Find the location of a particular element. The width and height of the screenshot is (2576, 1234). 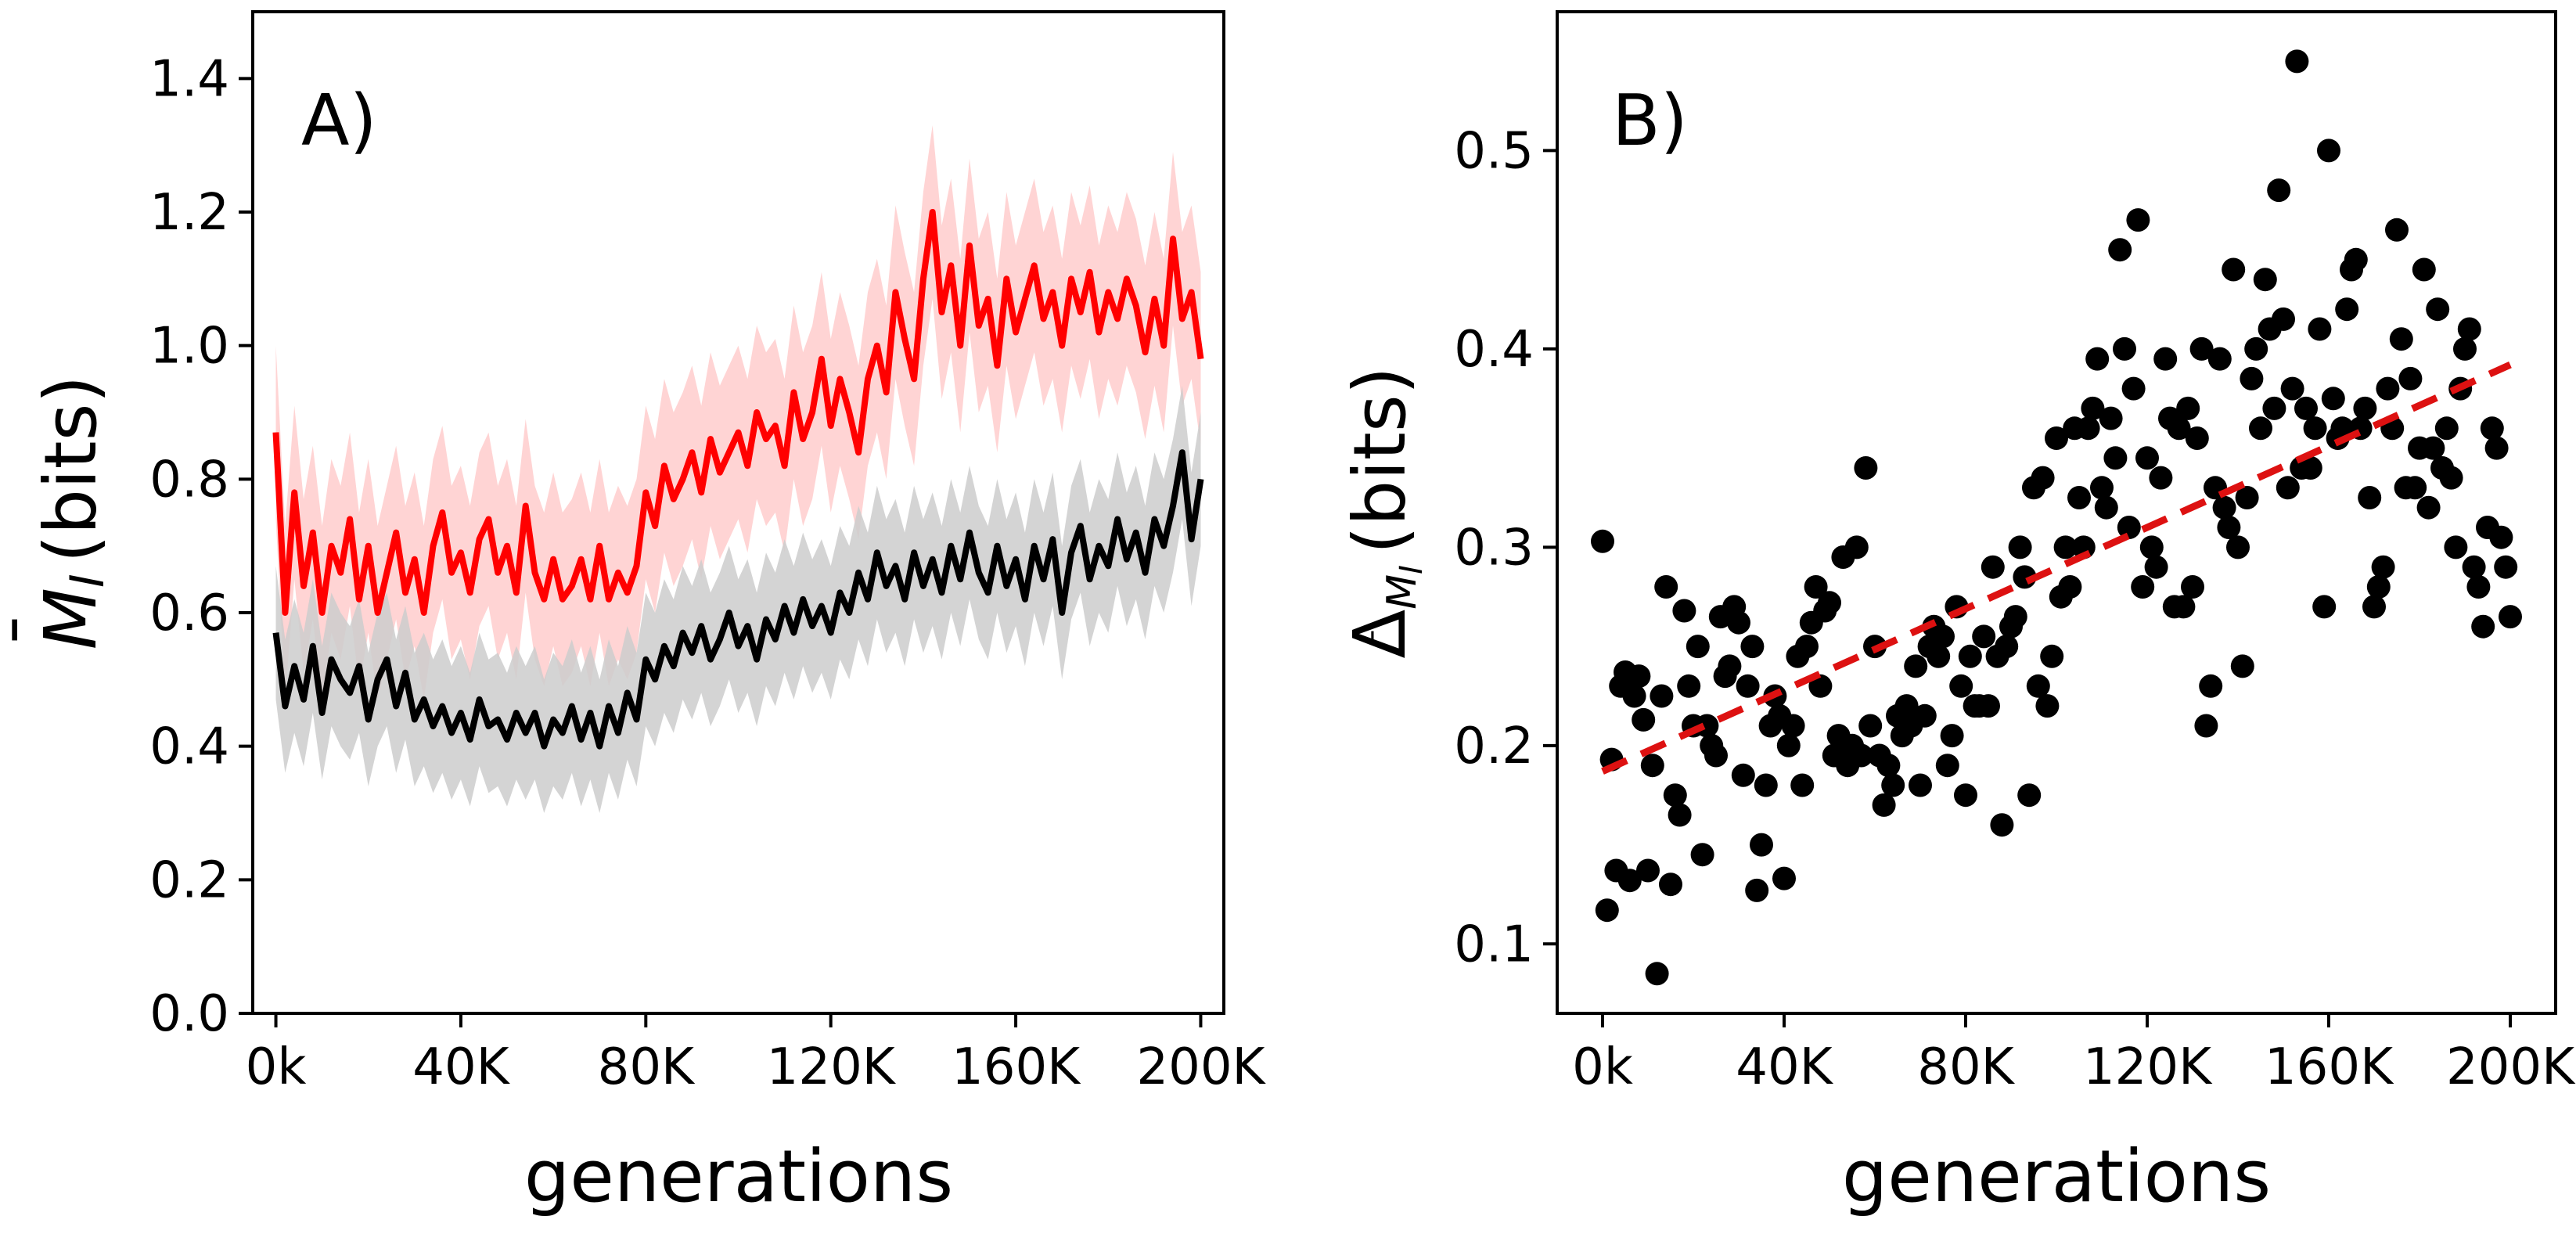

panel-b-ylabel-units: (bits) is located at coordinates (1380, 460).